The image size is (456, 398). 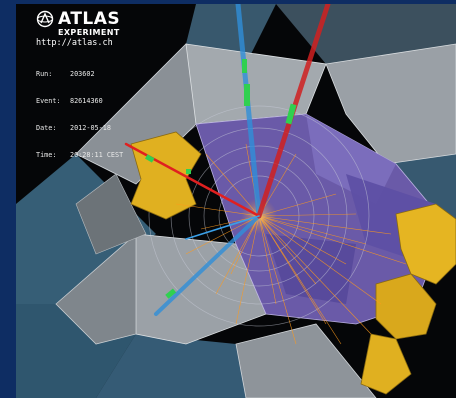 What do you see at coordinates (44, 74) in the screenshot?
I see `run-label: Run:` at bounding box center [44, 74].